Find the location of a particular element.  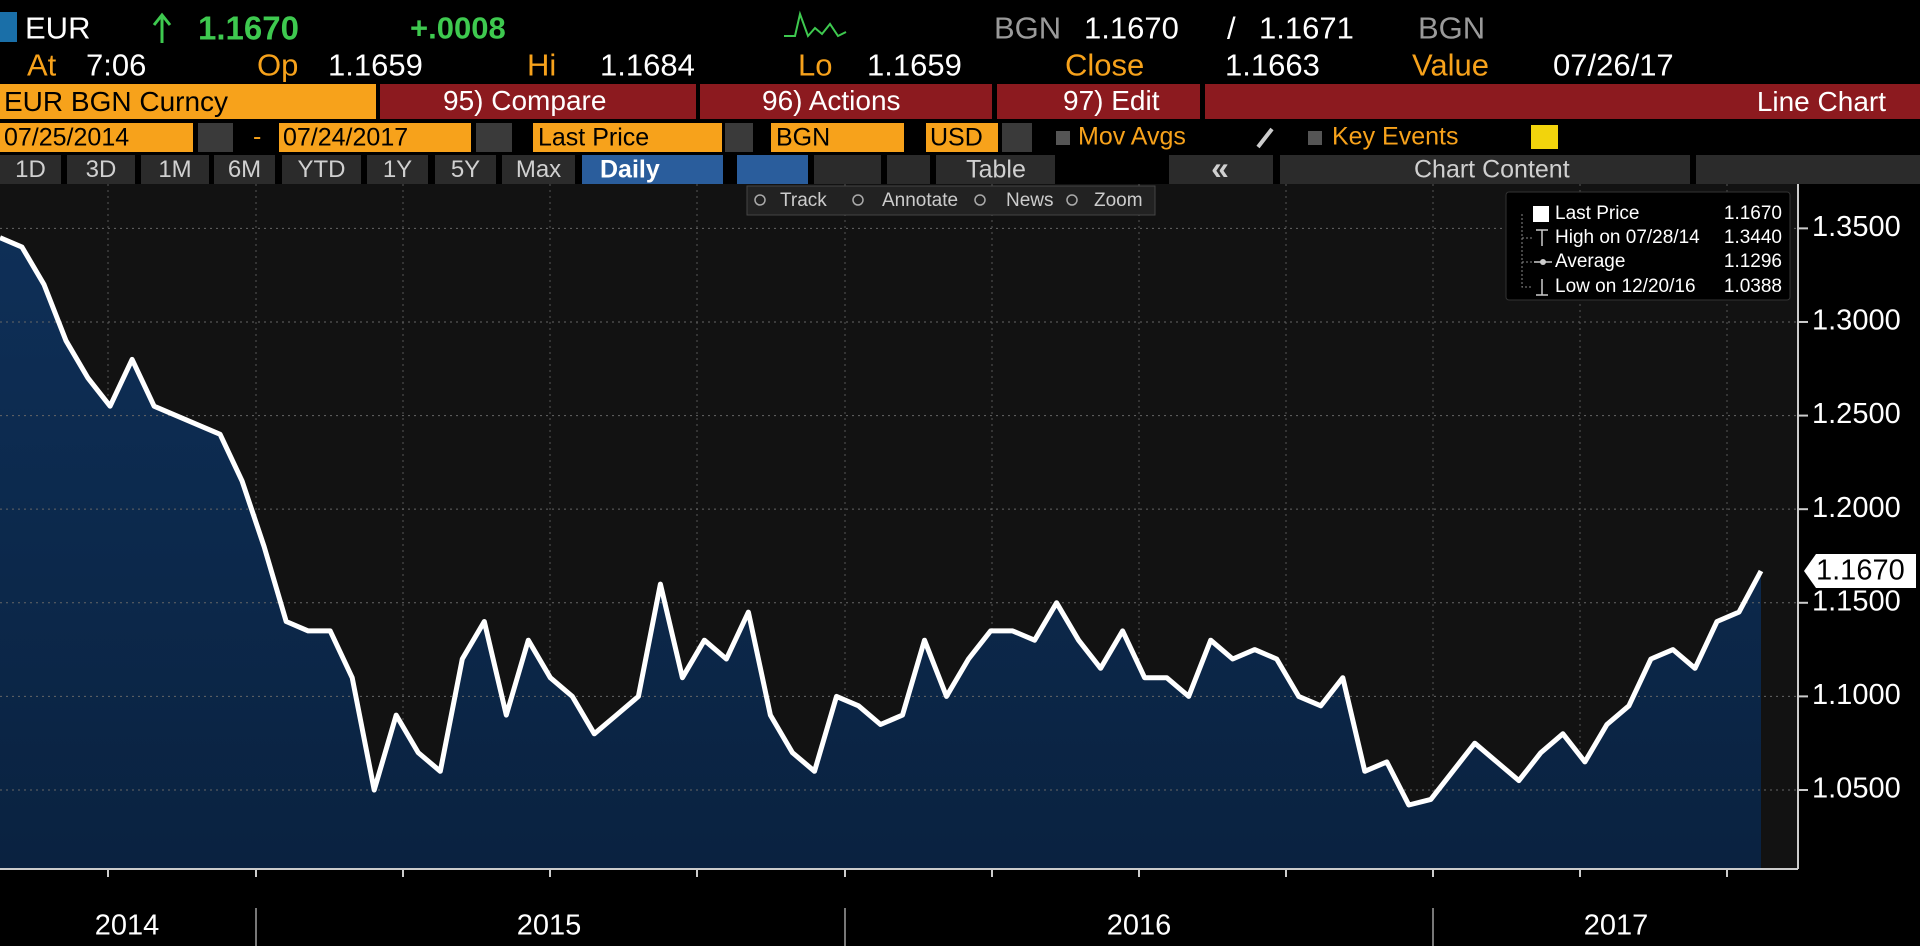

currency-field is located at coordinates (962, 137).